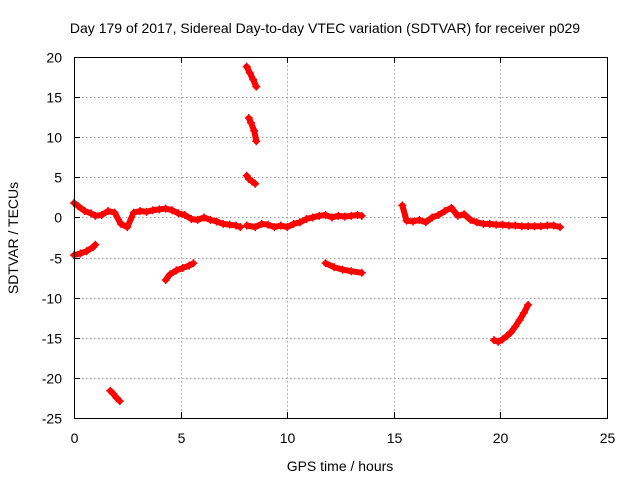 The image size is (640, 480). What do you see at coordinates (54, 98) in the screenshot?
I see `y-tick-label: 15` at bounding box center [54, 98].